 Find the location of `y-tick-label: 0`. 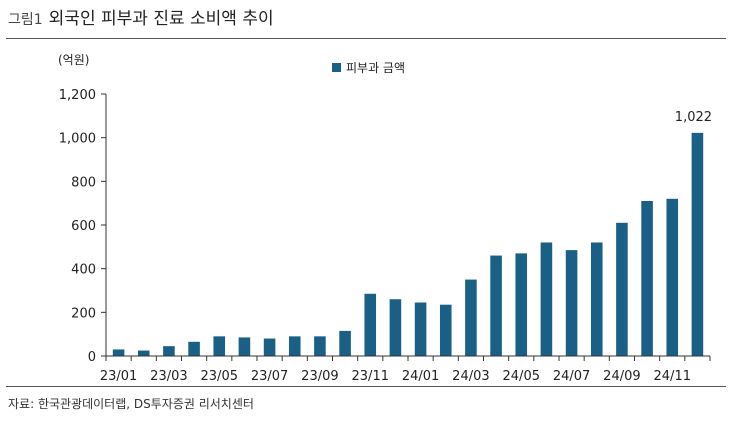

y-tick-label: 0 is located at coordinates (92, 357).